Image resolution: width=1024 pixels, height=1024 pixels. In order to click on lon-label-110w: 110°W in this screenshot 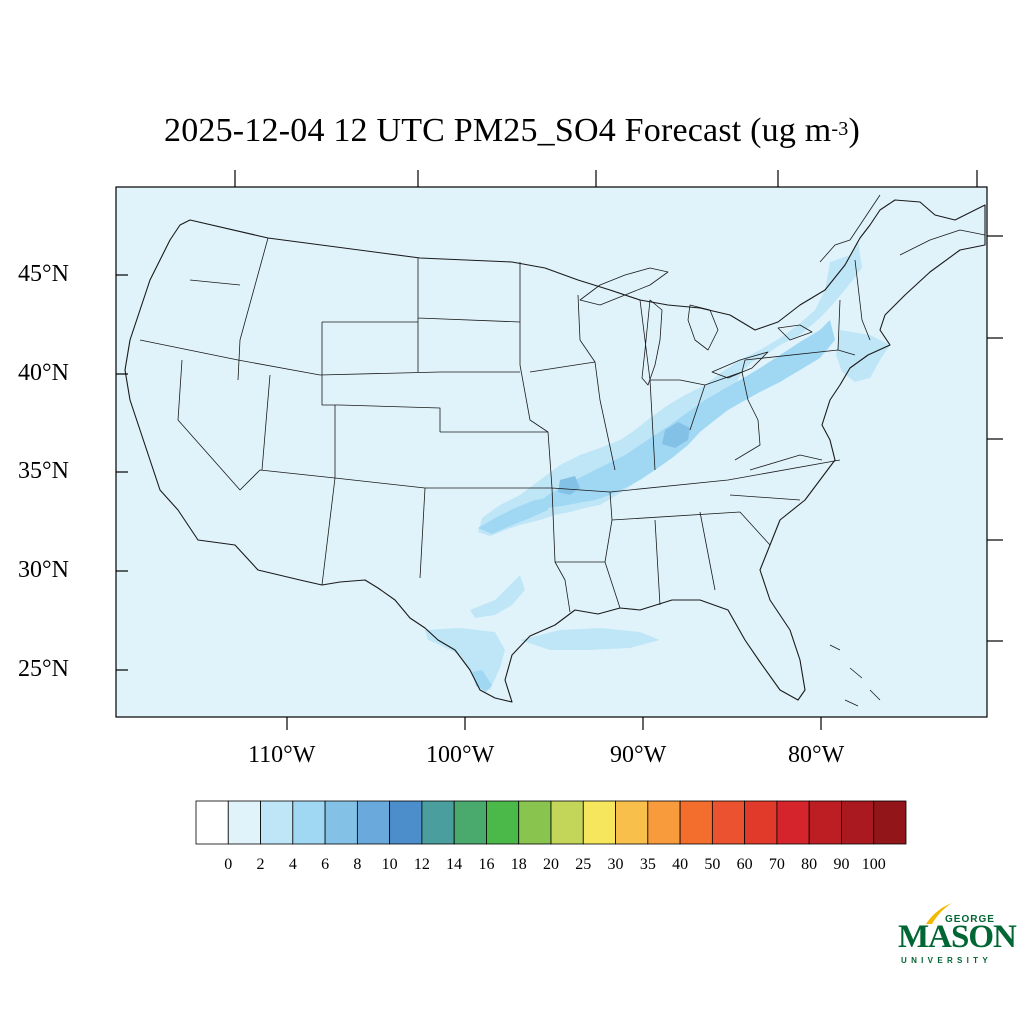, I will do `click(282, 755)`.